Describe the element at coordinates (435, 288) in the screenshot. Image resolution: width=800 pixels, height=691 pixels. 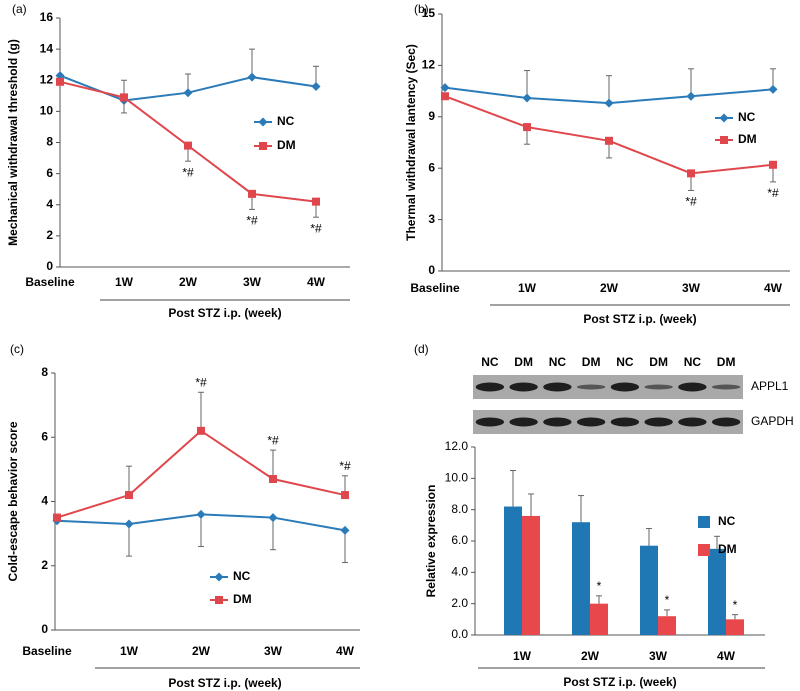
I see `x-tick-label: Baseline` at that location.